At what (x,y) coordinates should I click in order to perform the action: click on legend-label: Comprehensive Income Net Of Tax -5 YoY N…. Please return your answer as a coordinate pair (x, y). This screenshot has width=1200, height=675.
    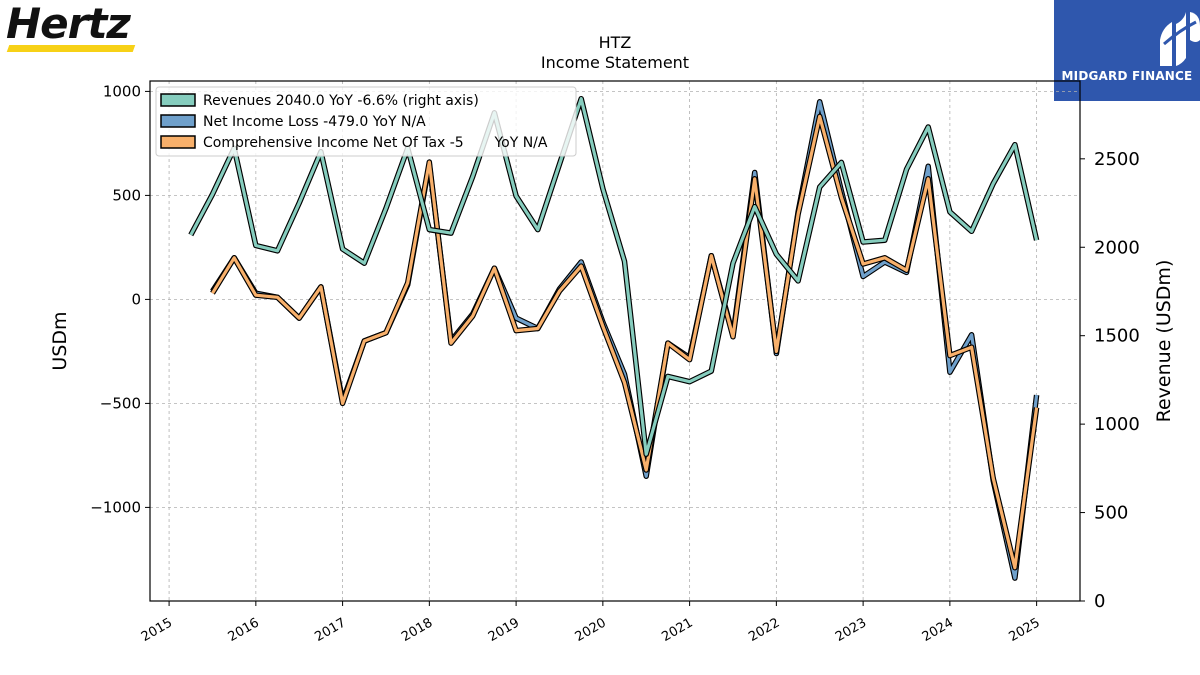
    Looking at the image, I should click on (375, 143).